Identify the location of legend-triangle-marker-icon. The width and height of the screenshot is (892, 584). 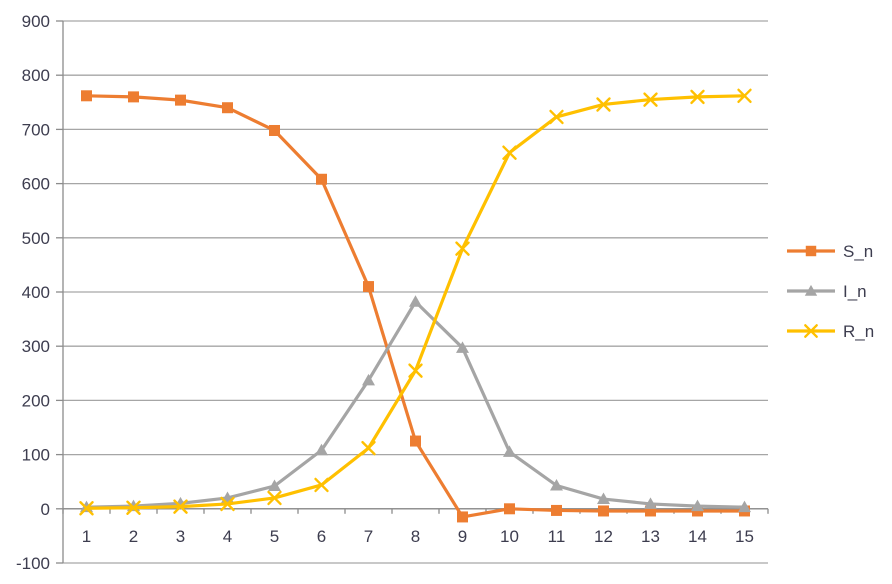
(811, 290).